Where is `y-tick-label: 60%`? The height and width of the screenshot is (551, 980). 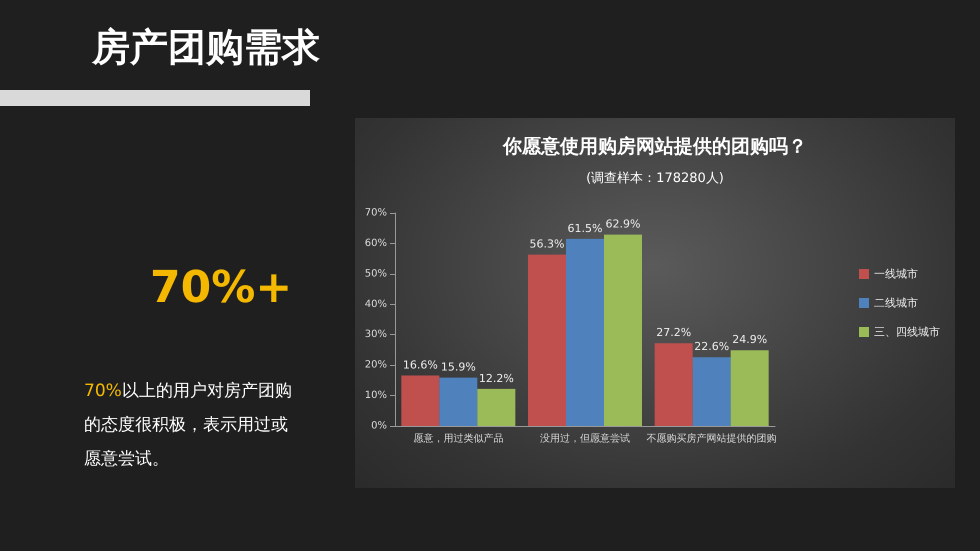 y-tick-label: 60% is located at coordinates (375, 243).